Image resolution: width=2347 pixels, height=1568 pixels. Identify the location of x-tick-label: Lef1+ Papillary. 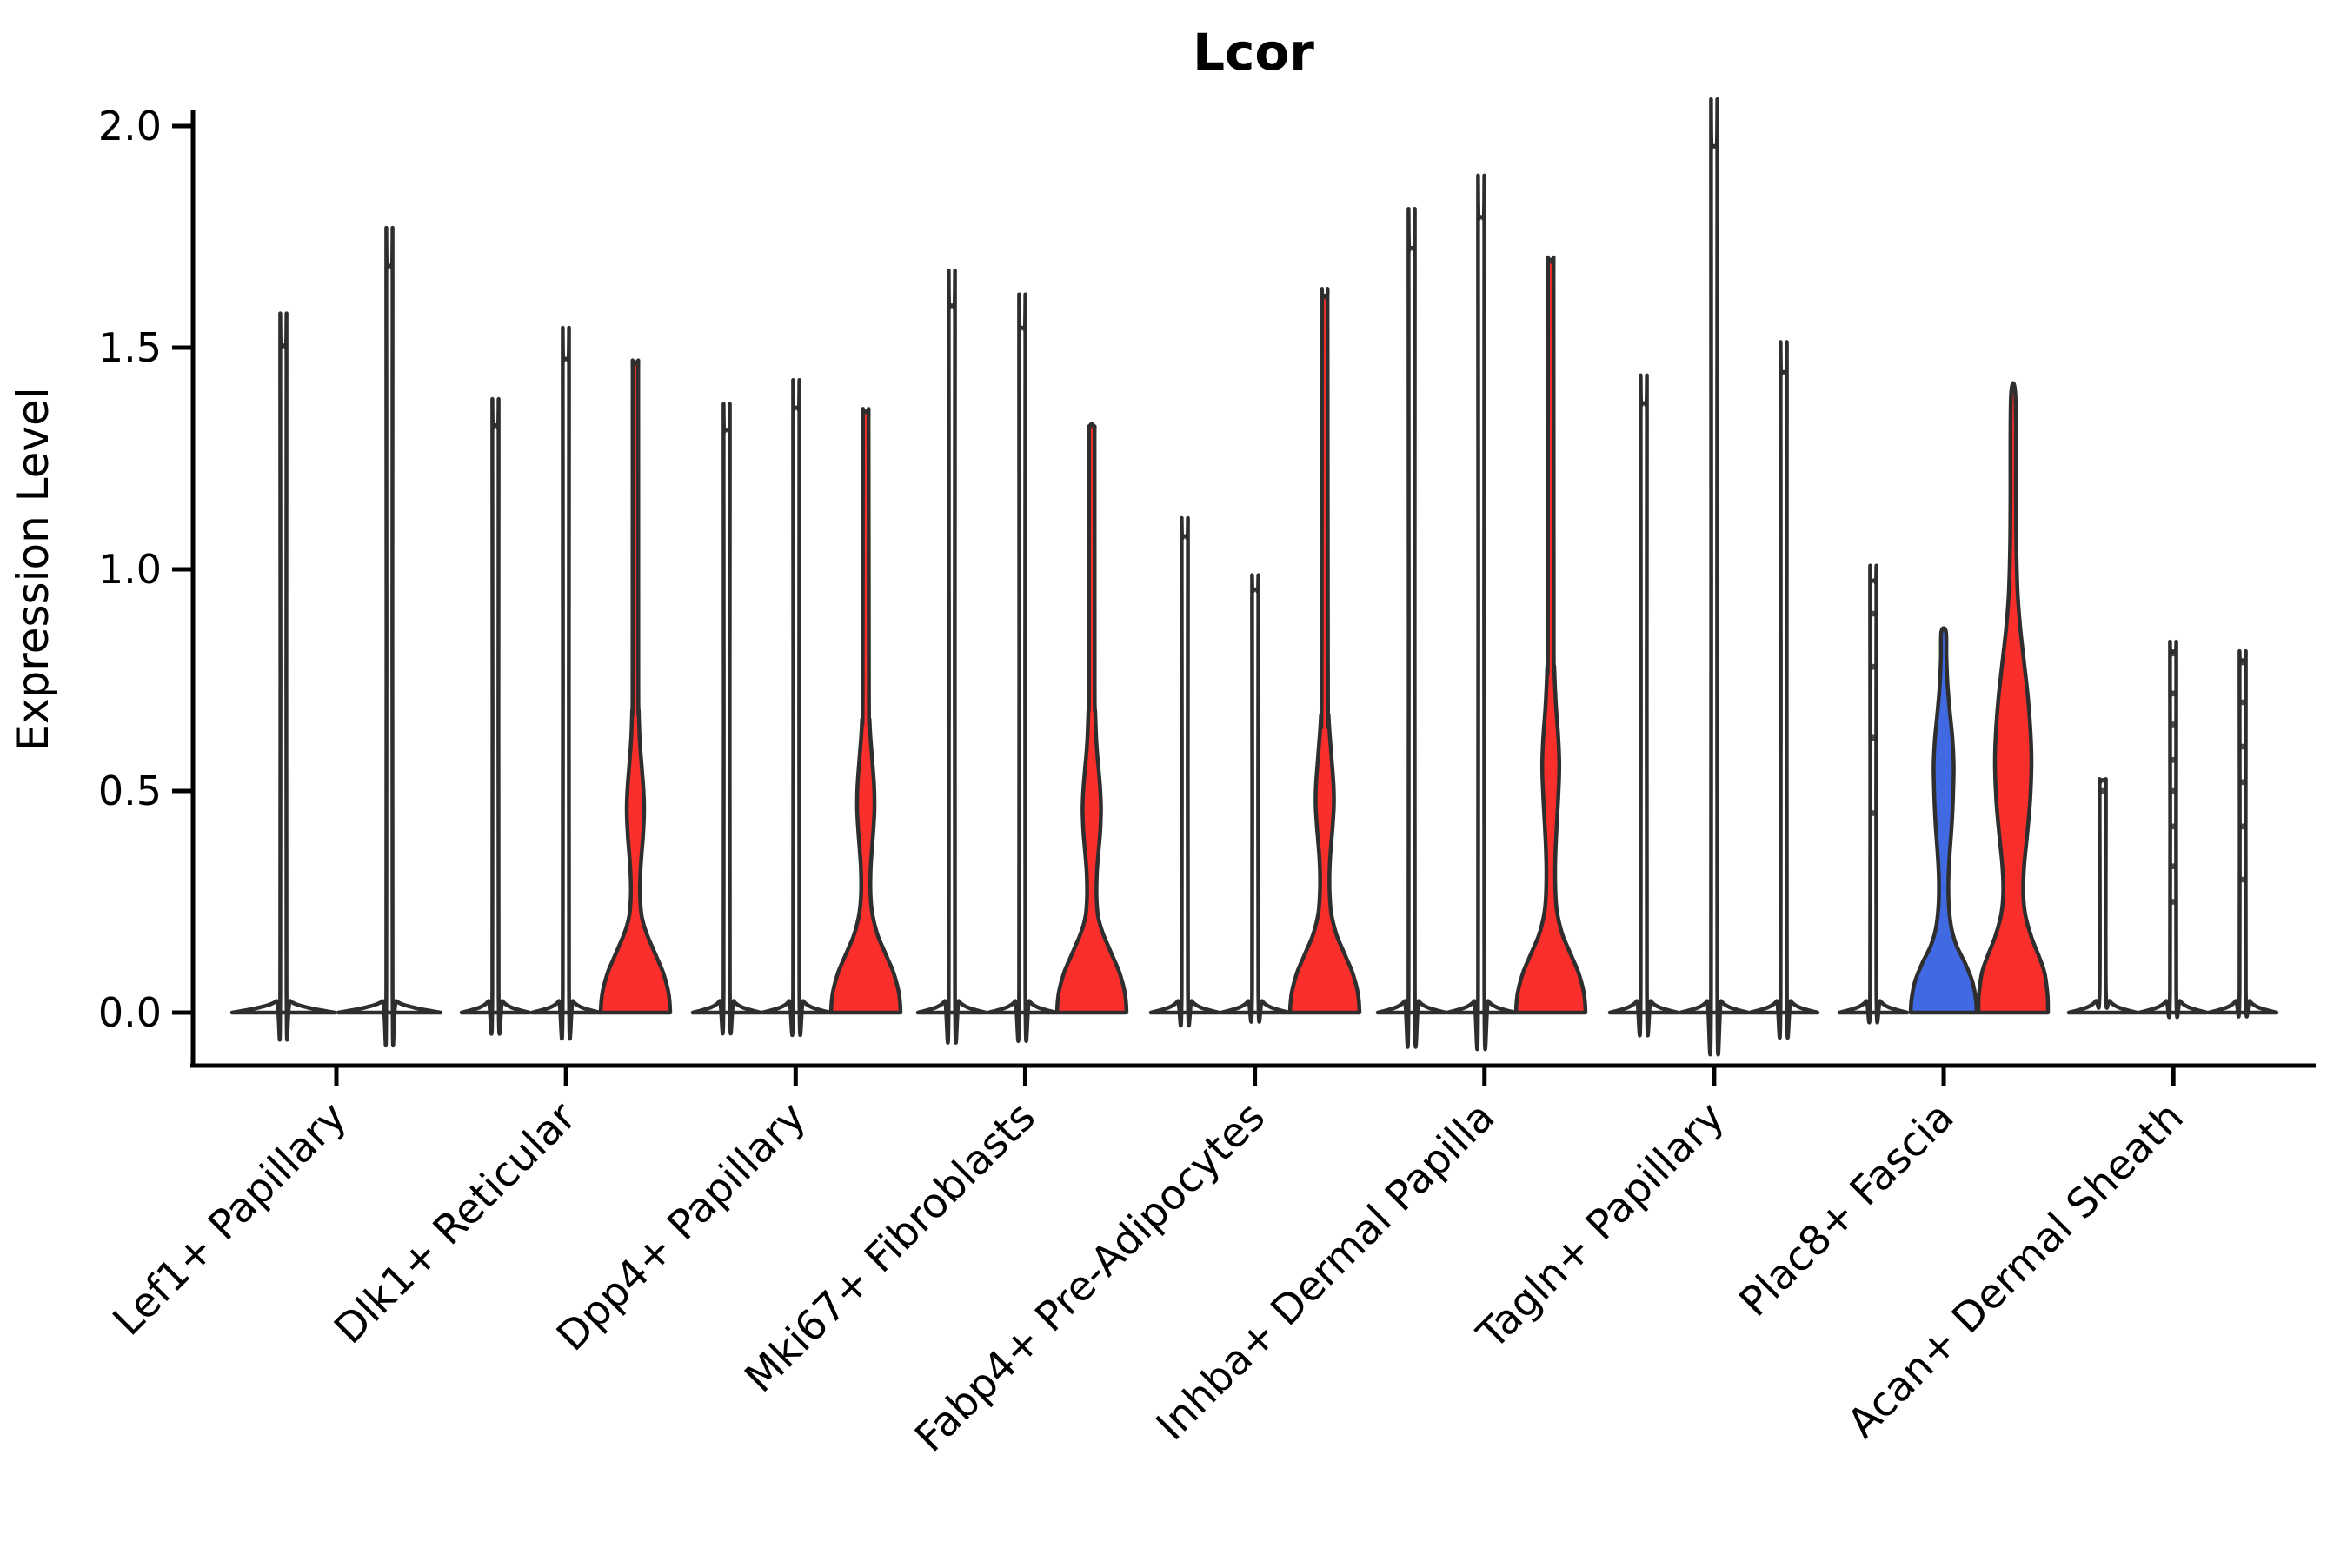
(230, 1219).